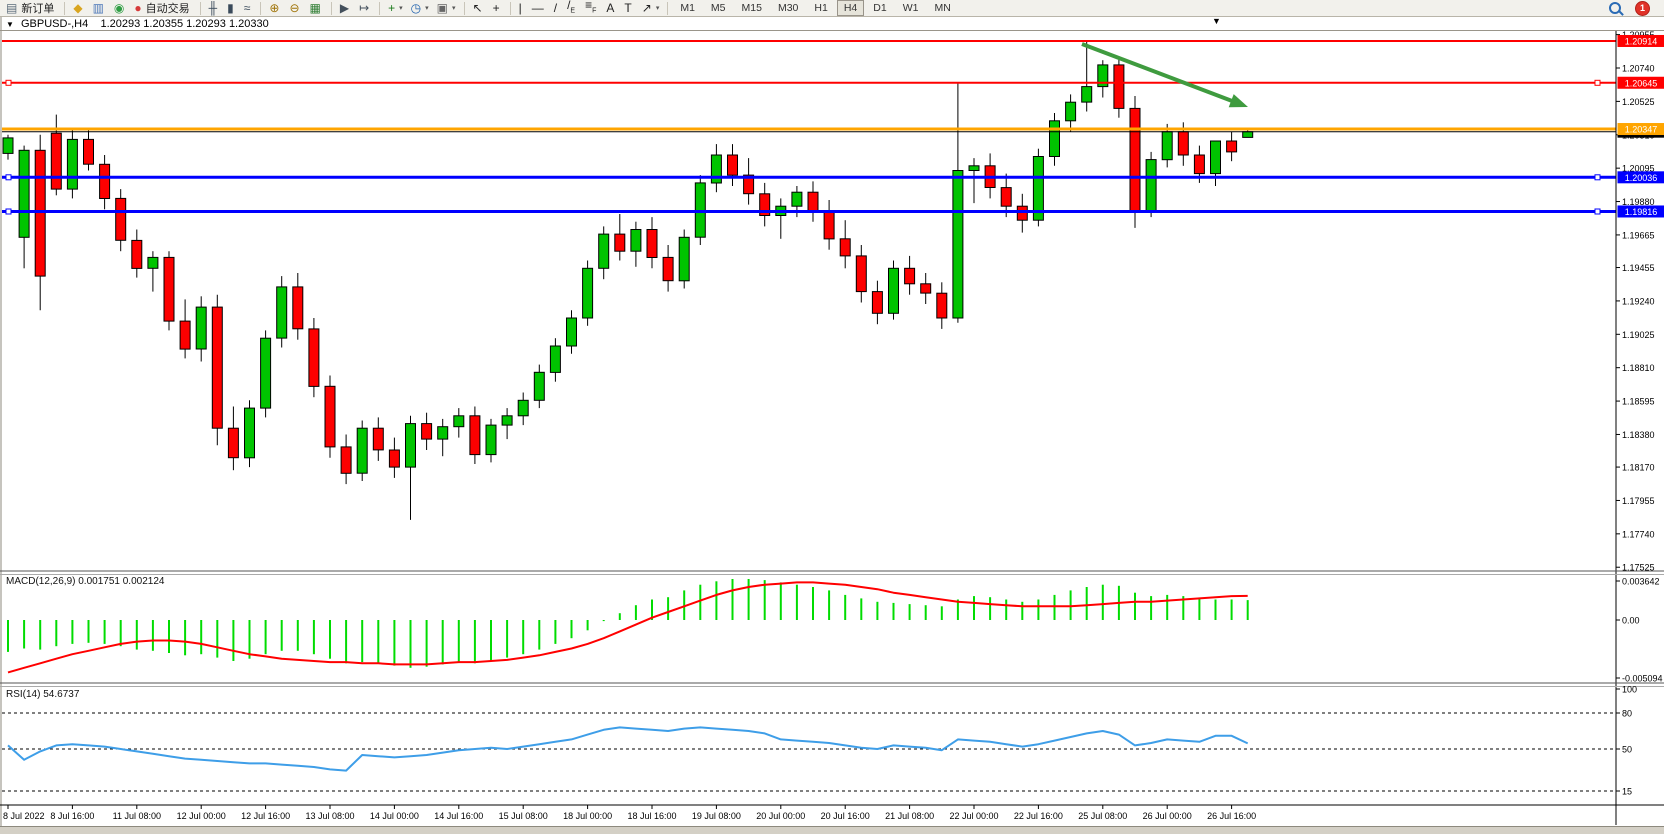  I want to click on candlestick-icon: ▮, so click(231, 8).